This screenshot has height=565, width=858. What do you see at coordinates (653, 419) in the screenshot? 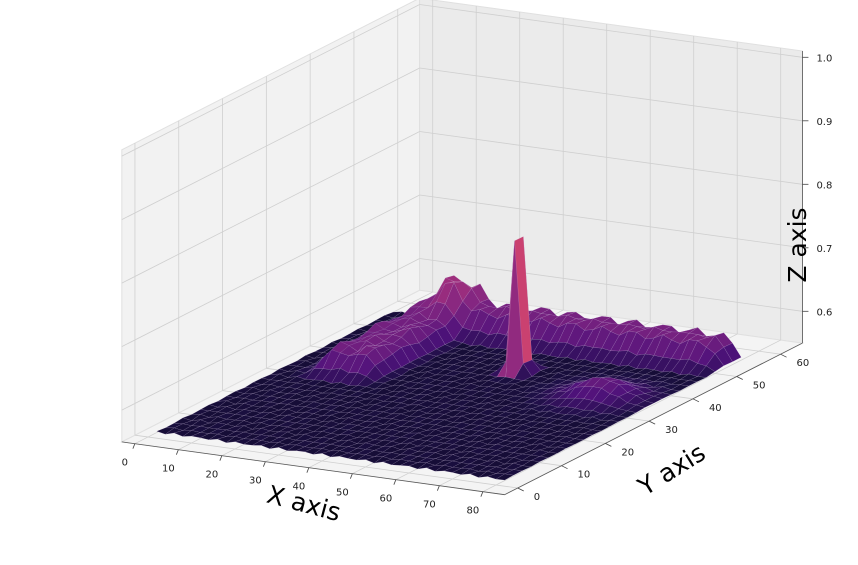
I see `y-axis-line` at bounding box center [653, 419].